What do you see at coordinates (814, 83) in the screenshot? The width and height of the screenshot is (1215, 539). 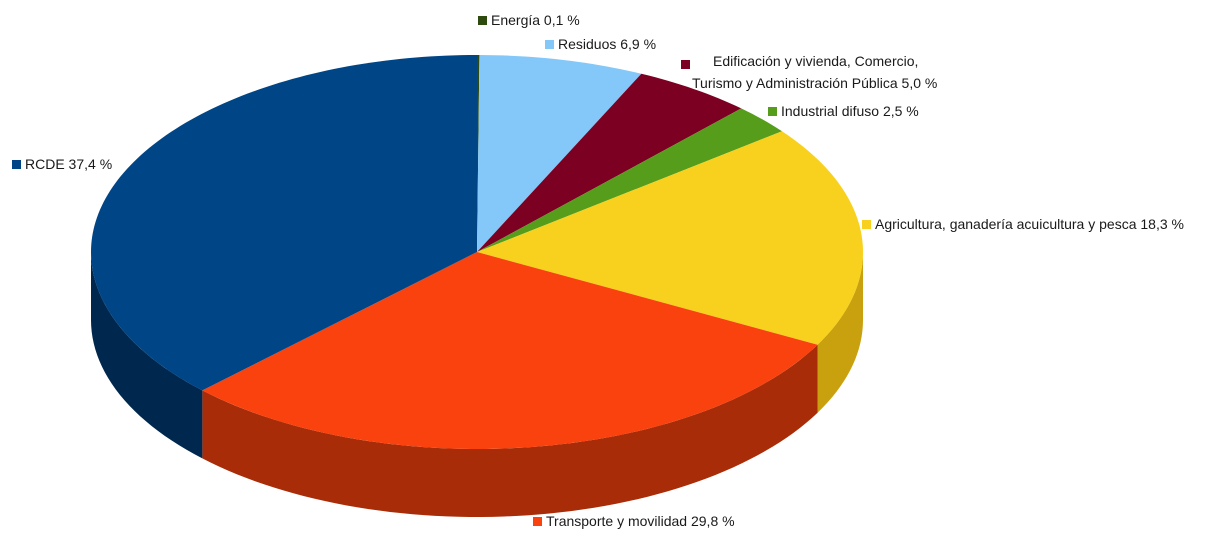 I see `slice-label-2-line2: Turismo y Administración Pública 5,0 %` at bounding box center [814, 83].